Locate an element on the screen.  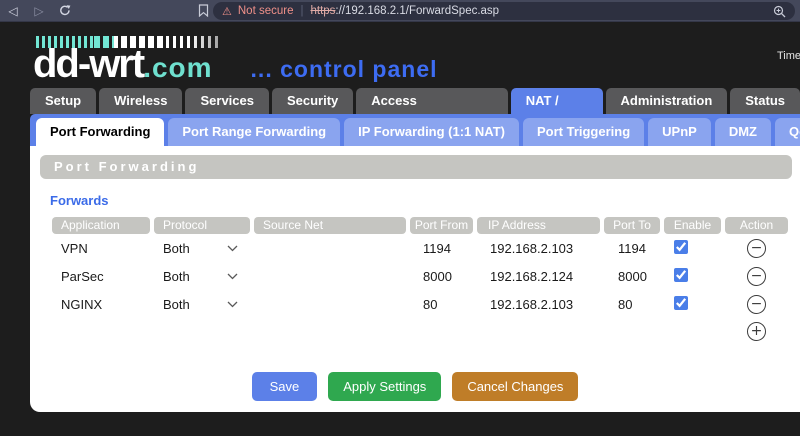
apply-settings-button: Apply Settings is located at coordinates (385, 386).